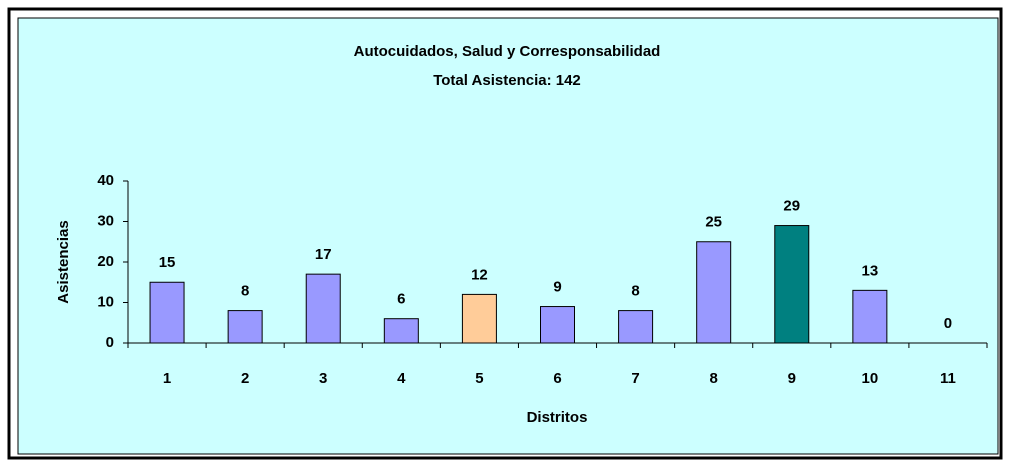 The height and width of the screenshot is (467, 1009). What do you see at coordinates (507, 80) in the screenshot?
I see `chart-subtitle: Total Asistencia: 142` at bounding box center [507, 80].